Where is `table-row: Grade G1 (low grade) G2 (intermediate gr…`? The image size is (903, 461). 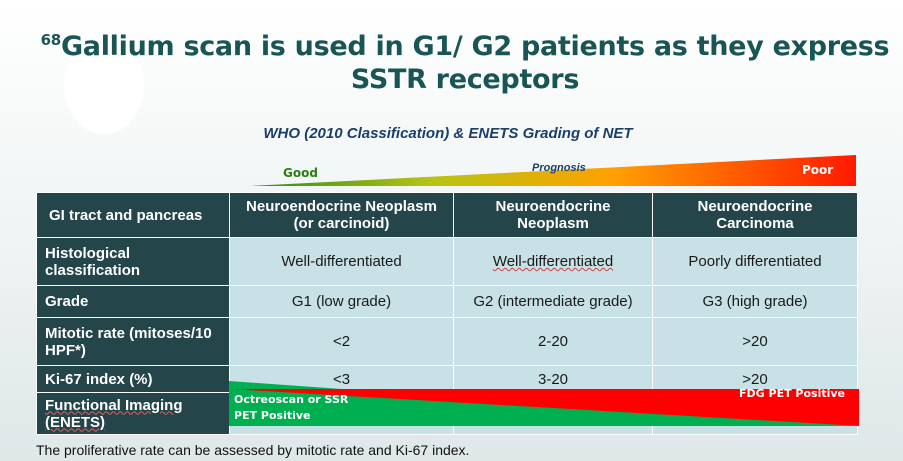 table-row: Grade G1 (low grade) G2 (intermediate gr… is located at coordinates (447, 301).